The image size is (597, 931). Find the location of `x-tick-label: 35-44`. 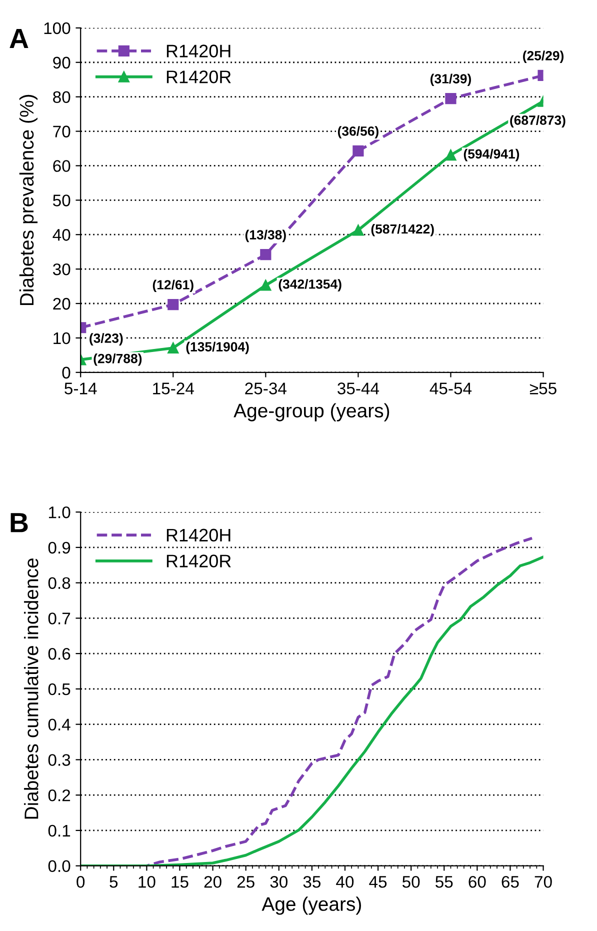

x-tick-label: 35-44 is located at coordinates (359, 388).